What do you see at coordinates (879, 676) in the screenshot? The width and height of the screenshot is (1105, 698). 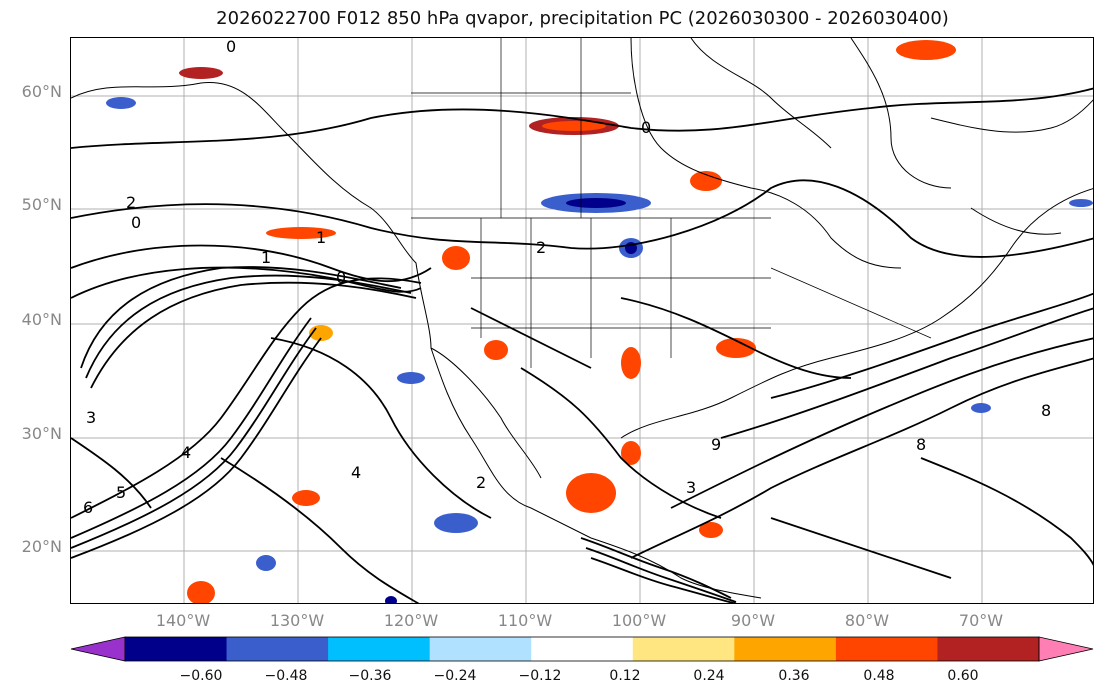 I see `colorbar-tick: 0.48` at bounding box center [879, 676].